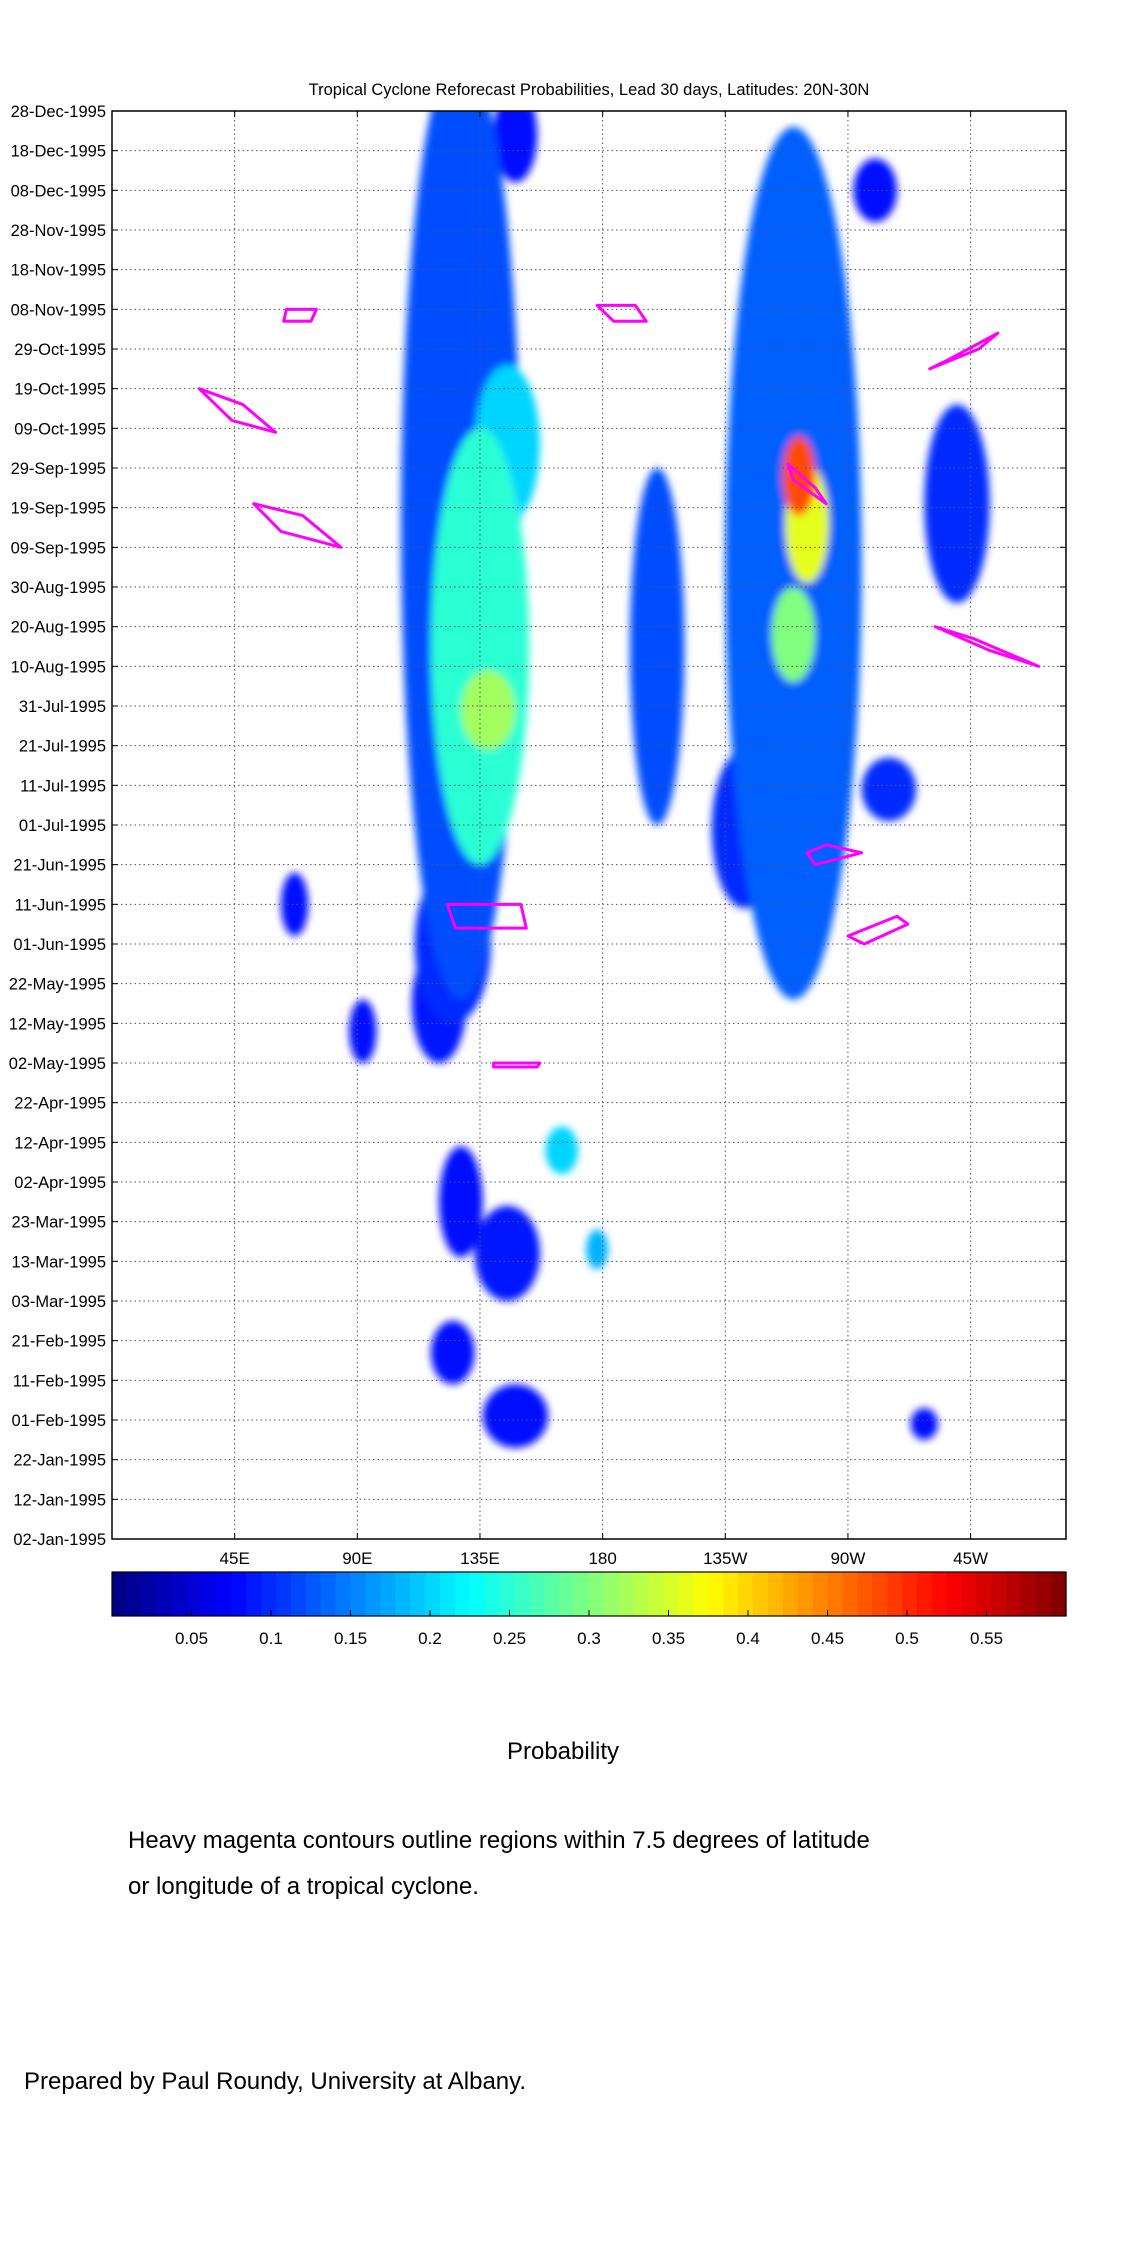 This screenshot has width=1126, height=2250. I want to click on y-tick-label: 30-Aug-1995, so click(58, 588).